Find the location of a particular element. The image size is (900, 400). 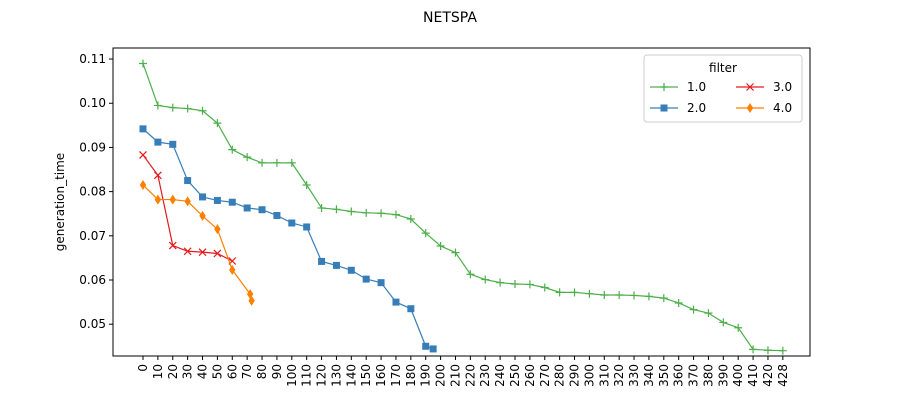

x-tick-label: 390 is located at coordinates (723, 375).